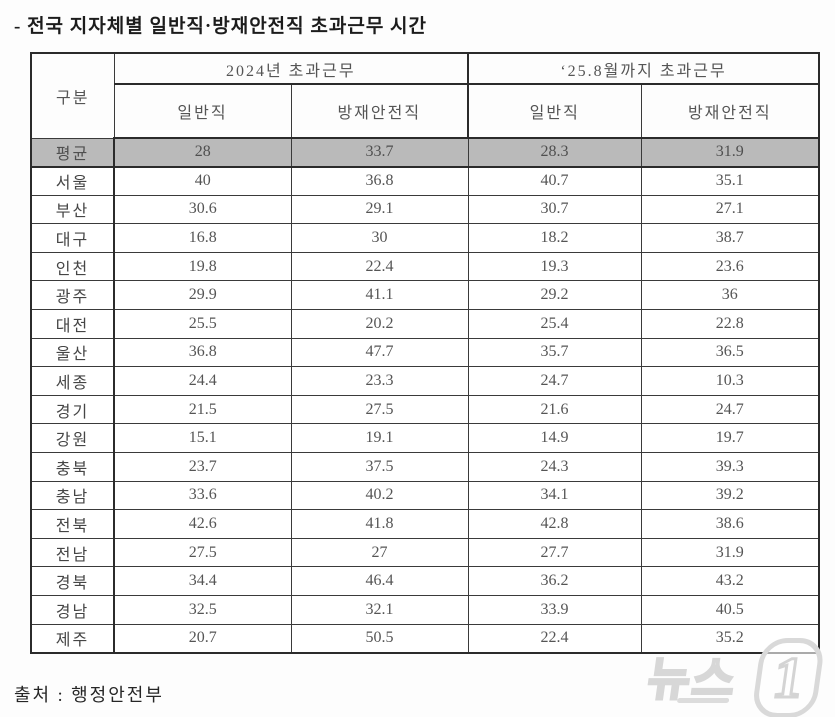 This screenshot has width=835, height=717. What do you see at coordinates (72, 238) in the screenshot?
I see `region-name-cell: 대구` at bounding box center [72, 238].